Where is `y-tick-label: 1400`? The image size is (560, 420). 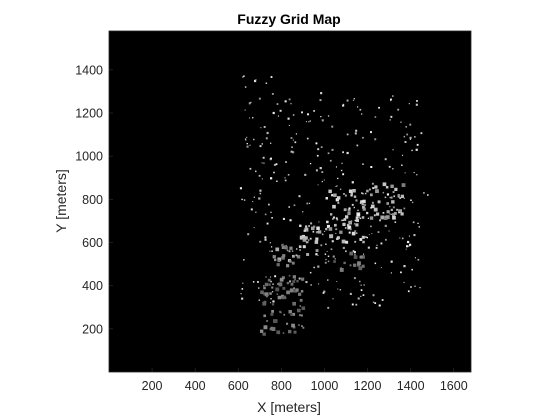 y-tick-label: 1400 is located at coordinates (89, 70).